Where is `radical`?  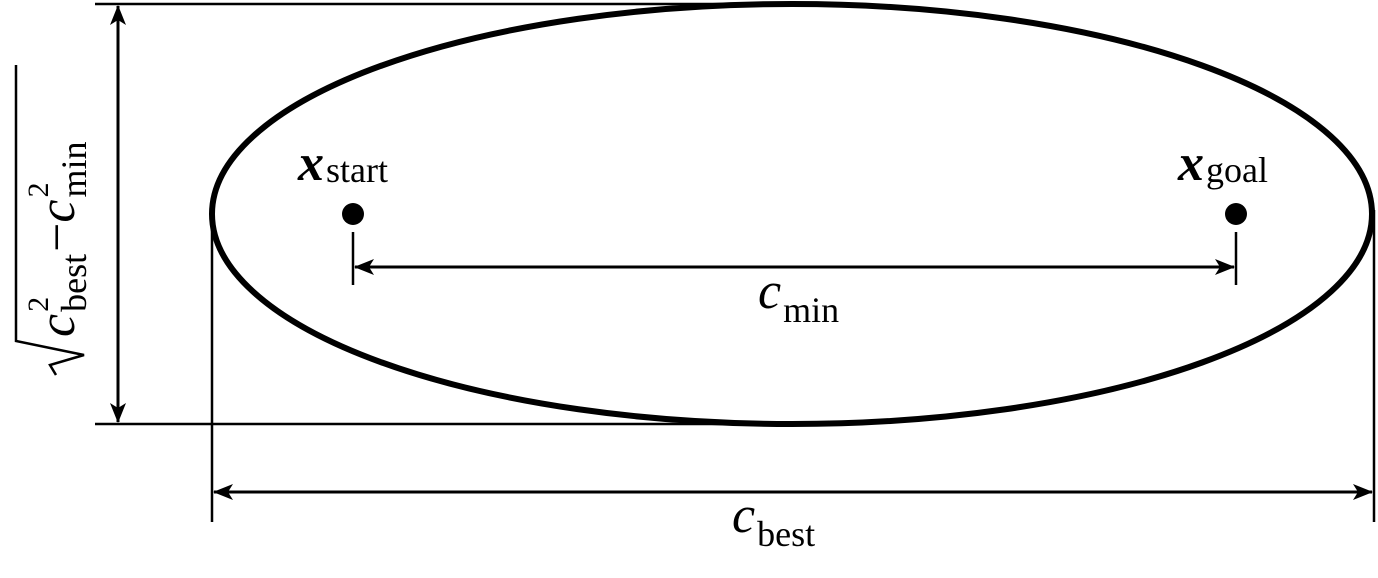 radical is located at coordinates (49, 220).